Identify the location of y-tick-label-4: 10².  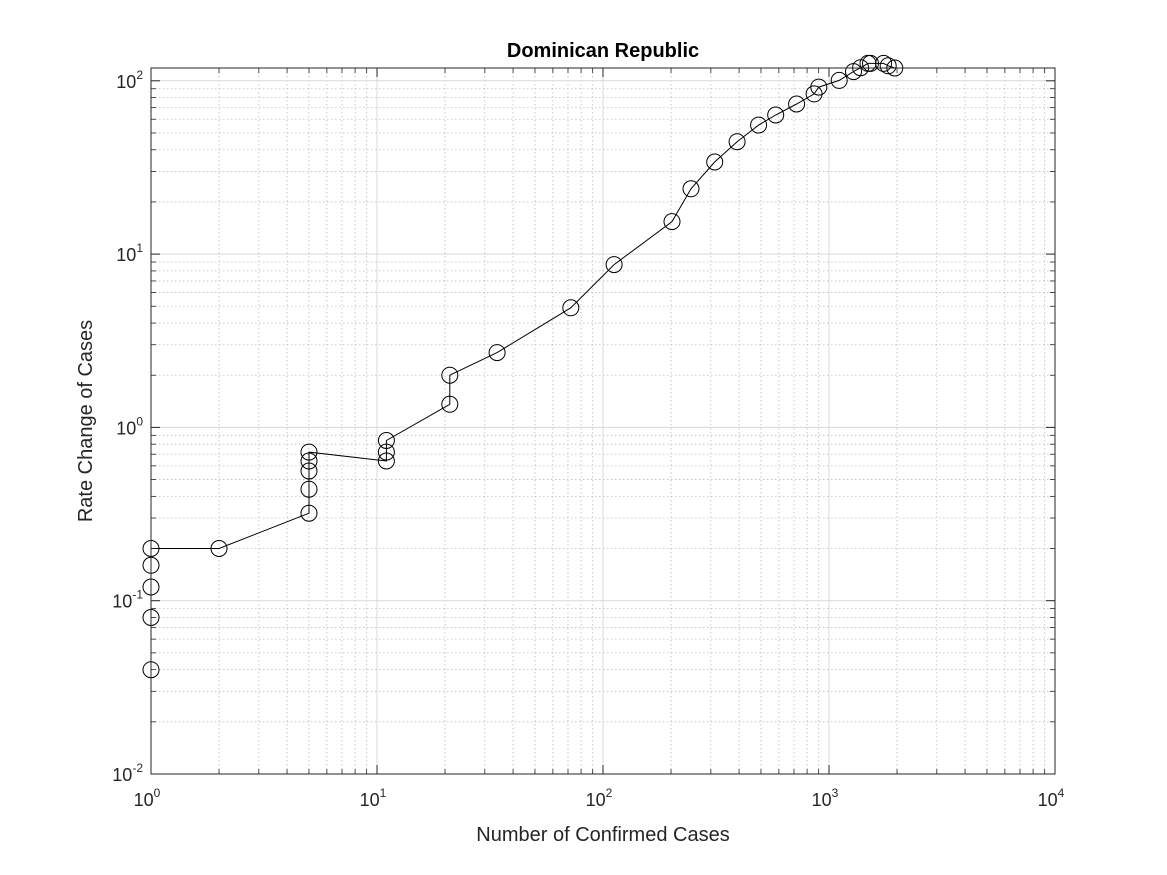
(129, 80).